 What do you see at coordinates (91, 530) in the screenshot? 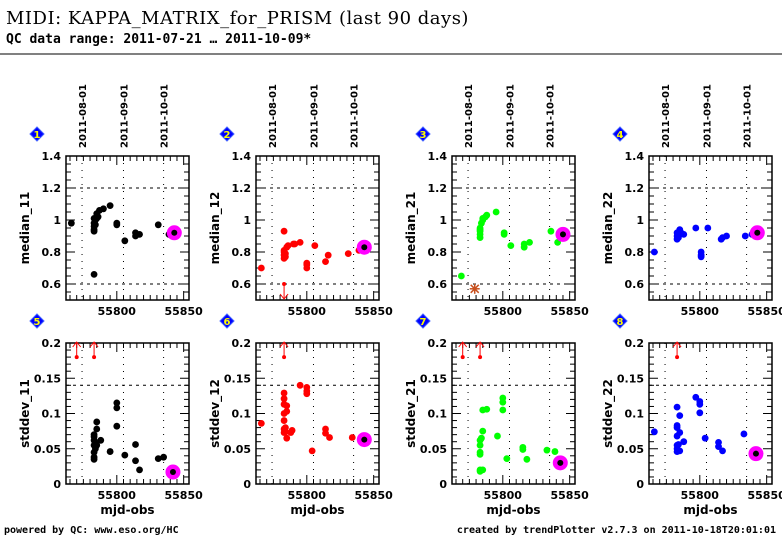
I see `footer-powered-by: powered by QC: www.eso.org/HC` at bounding box center [91, 530].